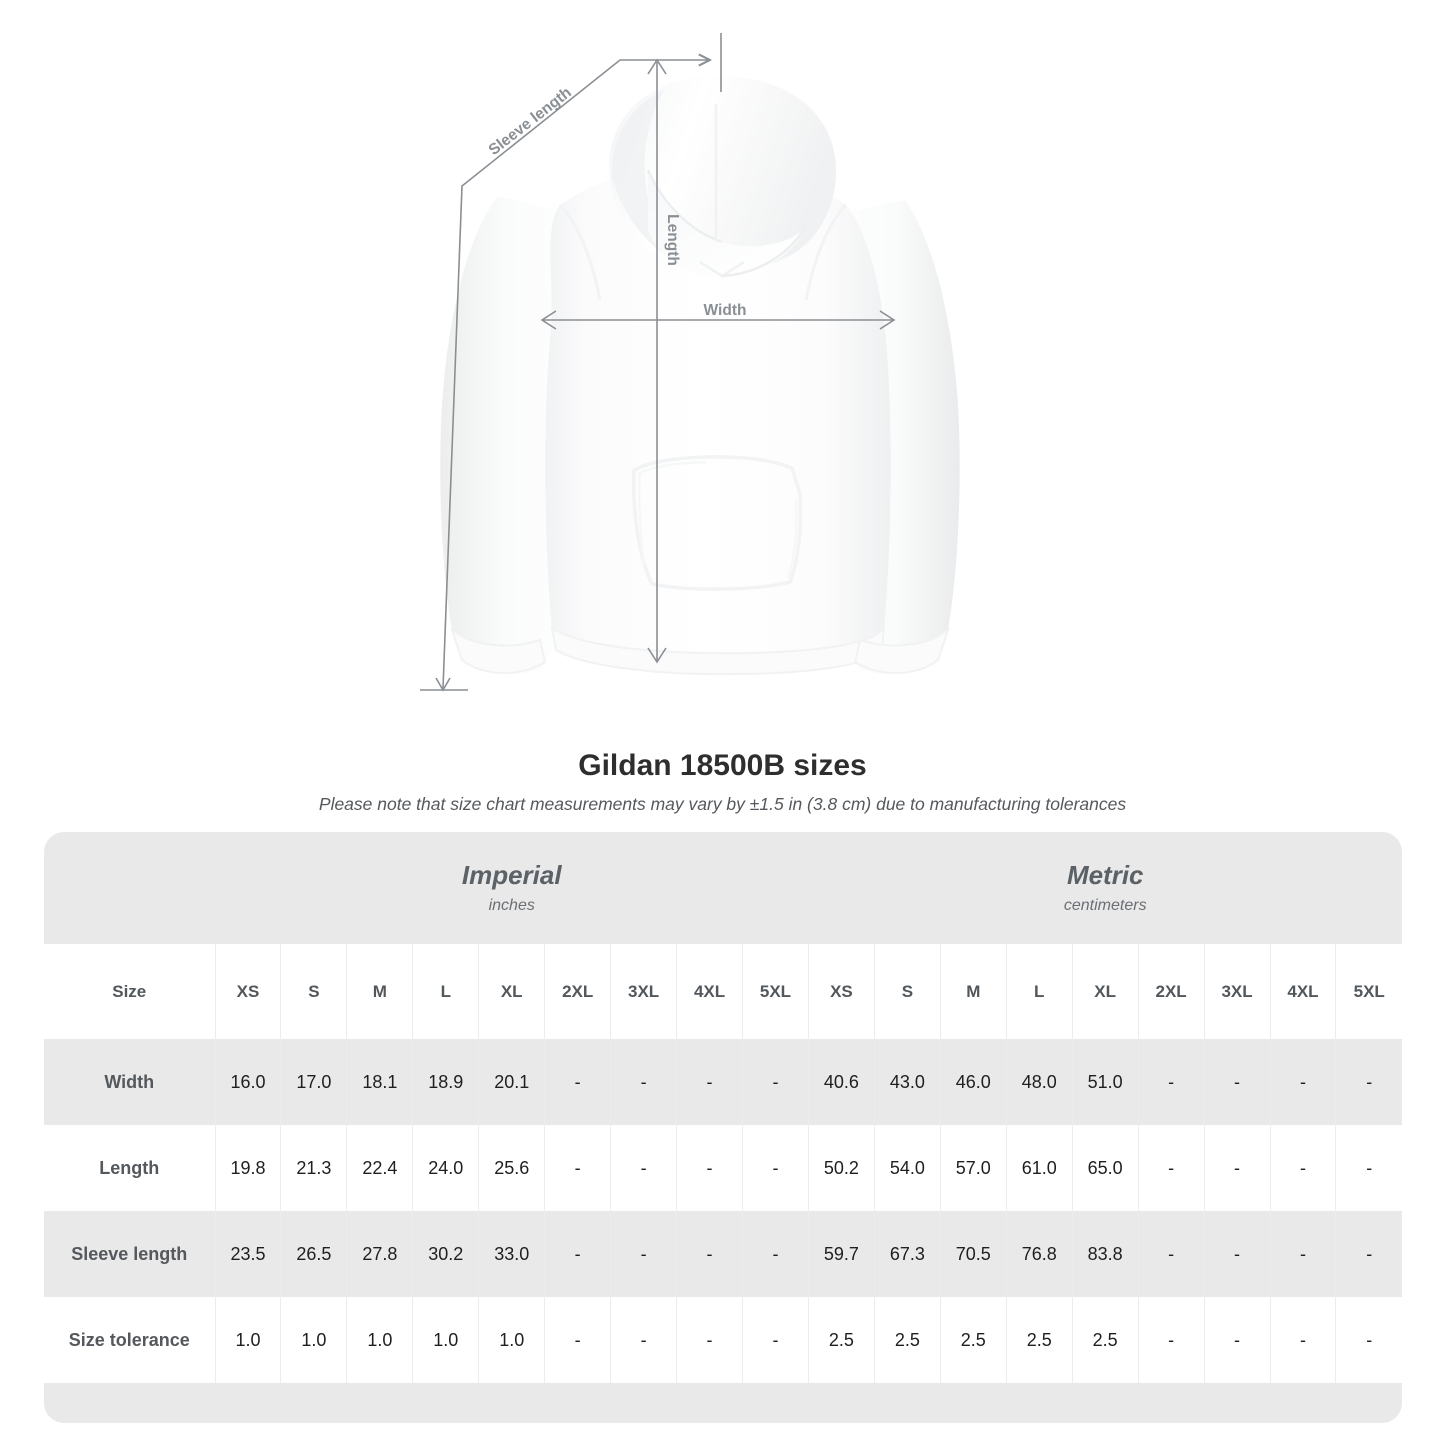 This screenshot has height=1445, width=1445. I want to click on cell-metric-l: 76.8, so click(1039, 1254).